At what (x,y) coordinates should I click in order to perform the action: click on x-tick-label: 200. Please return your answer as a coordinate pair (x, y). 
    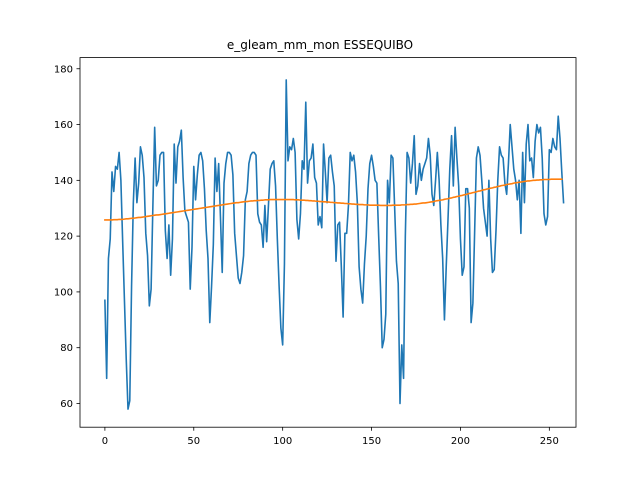
    Looking at the image, I should click on (460, 441).